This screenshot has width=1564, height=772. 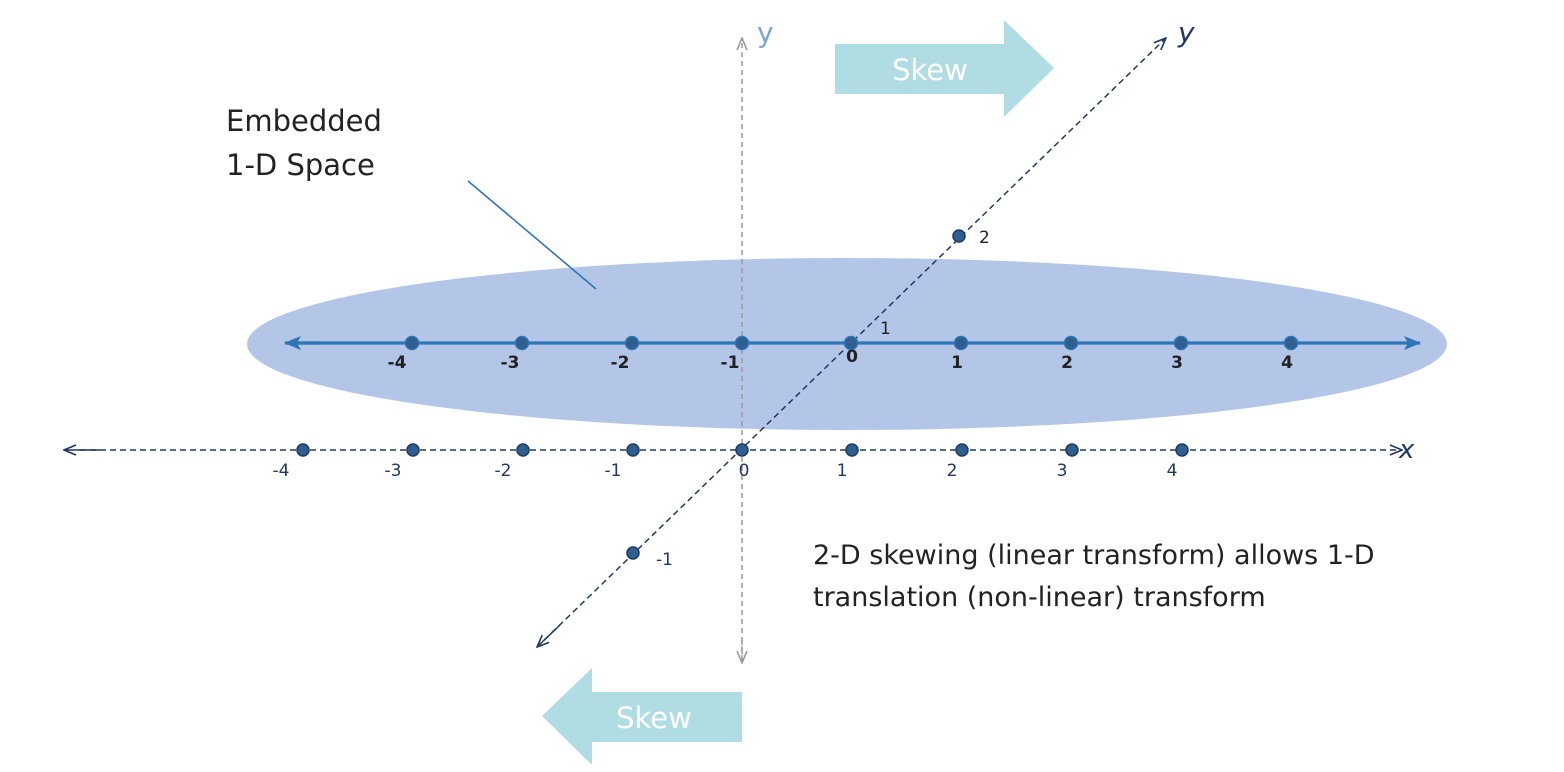 I want to click on skew-arrow-right-label: Skew, so click(x=930, y=70).